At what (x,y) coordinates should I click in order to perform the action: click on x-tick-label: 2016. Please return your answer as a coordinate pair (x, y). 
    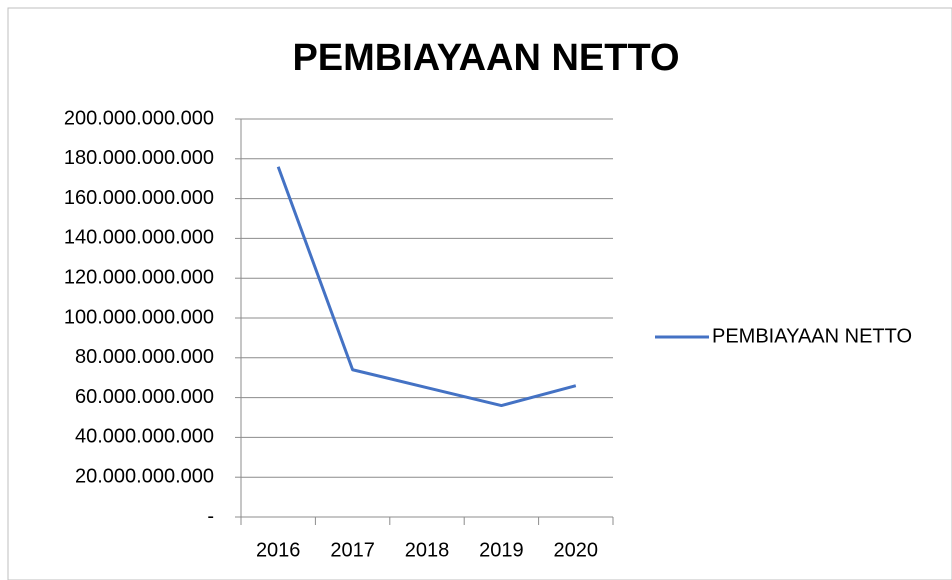
    Looking at the image, I should click on (278, 550).